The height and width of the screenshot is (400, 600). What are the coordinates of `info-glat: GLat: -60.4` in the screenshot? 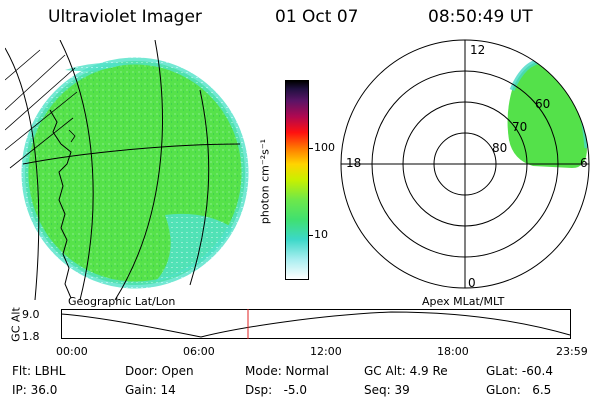 It's located at (519, 371).